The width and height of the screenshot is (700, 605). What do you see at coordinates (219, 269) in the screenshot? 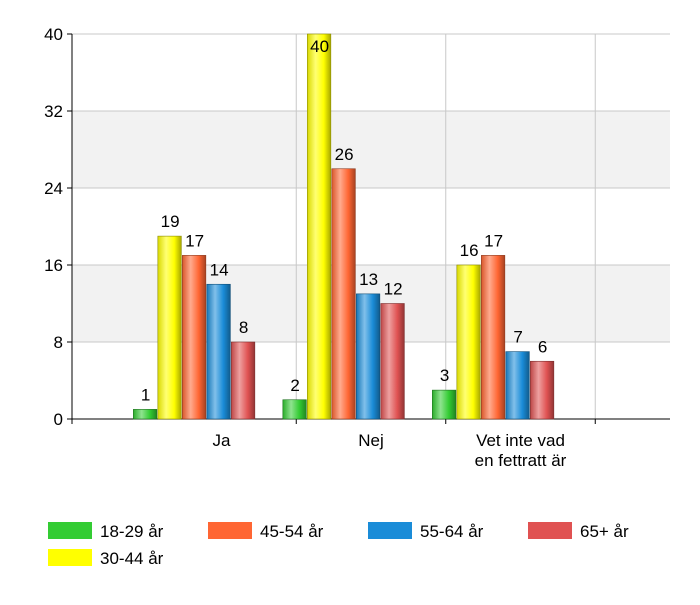
I see `bar-value-label: 14` at bounding box center [219, 269].